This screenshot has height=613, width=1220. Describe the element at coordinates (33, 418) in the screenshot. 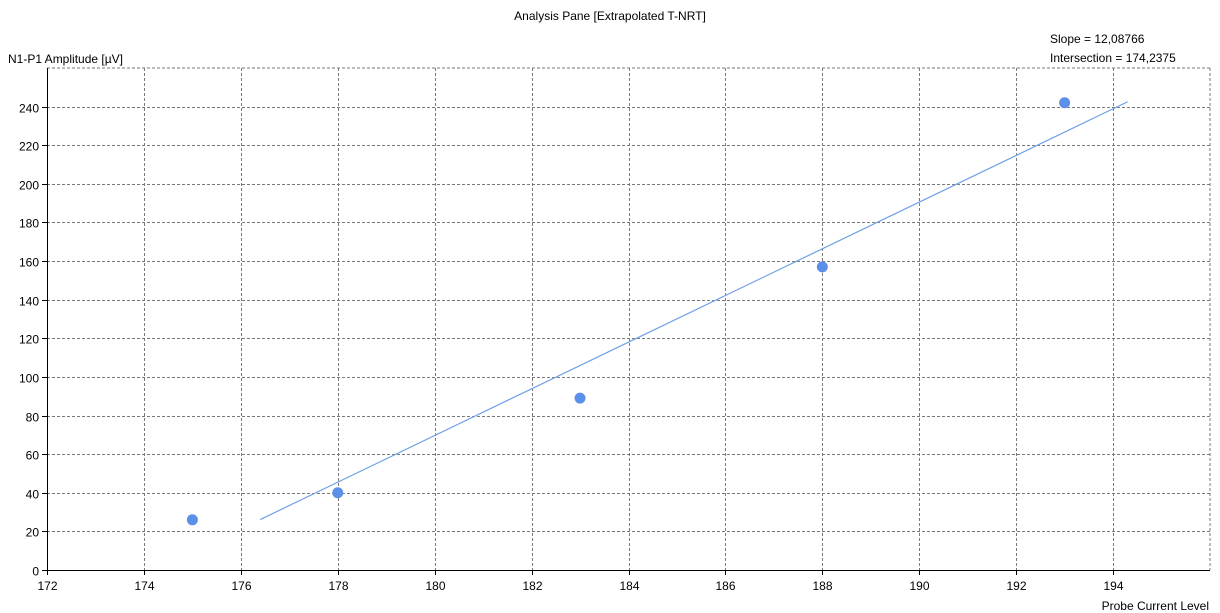

I see `y-tick-label: 80` at that location.